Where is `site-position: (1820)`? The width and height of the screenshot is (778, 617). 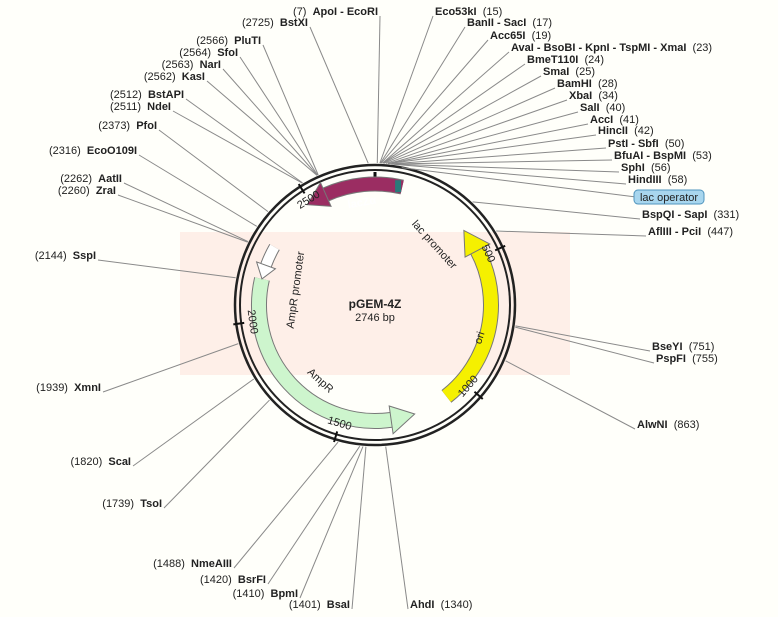 site-position: (1820) is located at coordinates (86, 462).